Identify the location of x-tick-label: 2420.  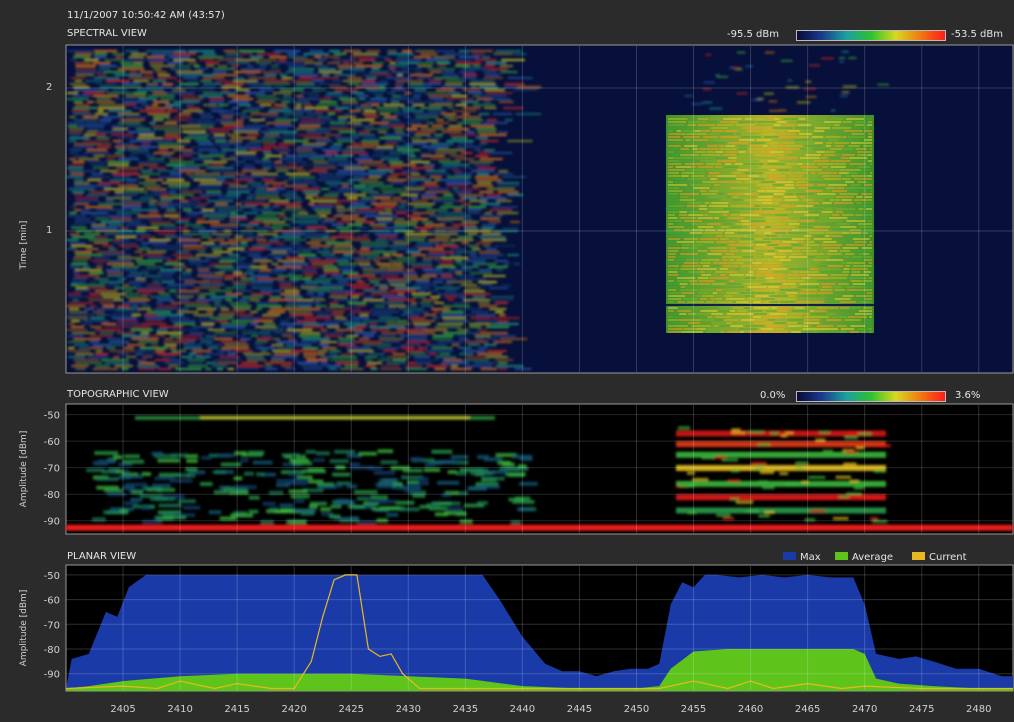
(293, 709).